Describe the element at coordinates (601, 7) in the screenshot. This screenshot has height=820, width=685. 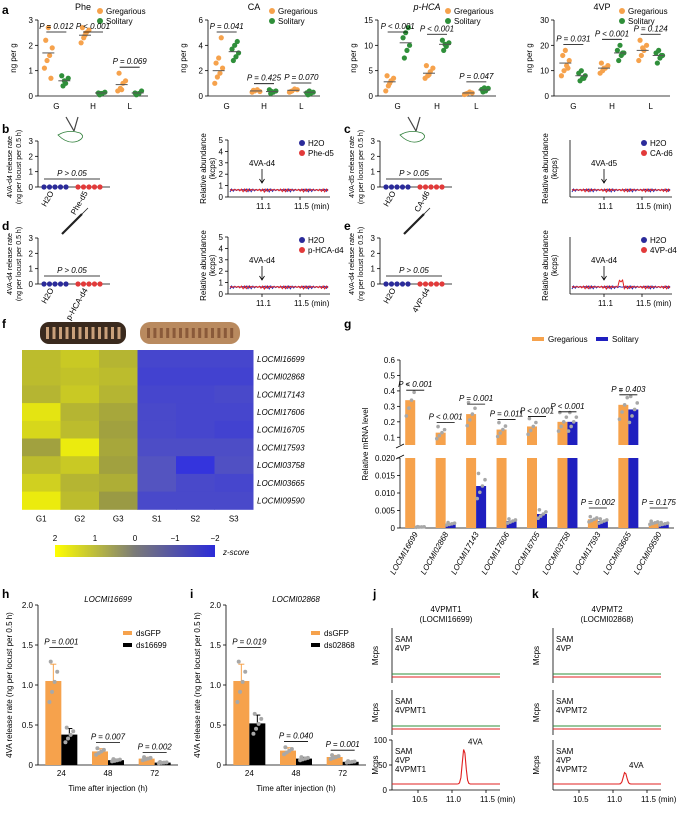
I see `chart-title: 4VP` at that location.